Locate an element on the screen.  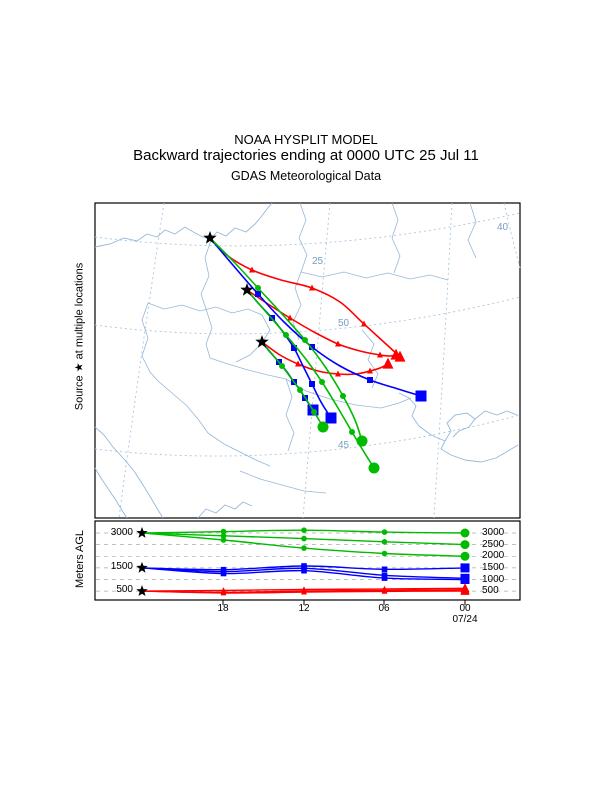
met-data-subtitle: GDAS Meteorological Data is located at coordinates (306, 176).